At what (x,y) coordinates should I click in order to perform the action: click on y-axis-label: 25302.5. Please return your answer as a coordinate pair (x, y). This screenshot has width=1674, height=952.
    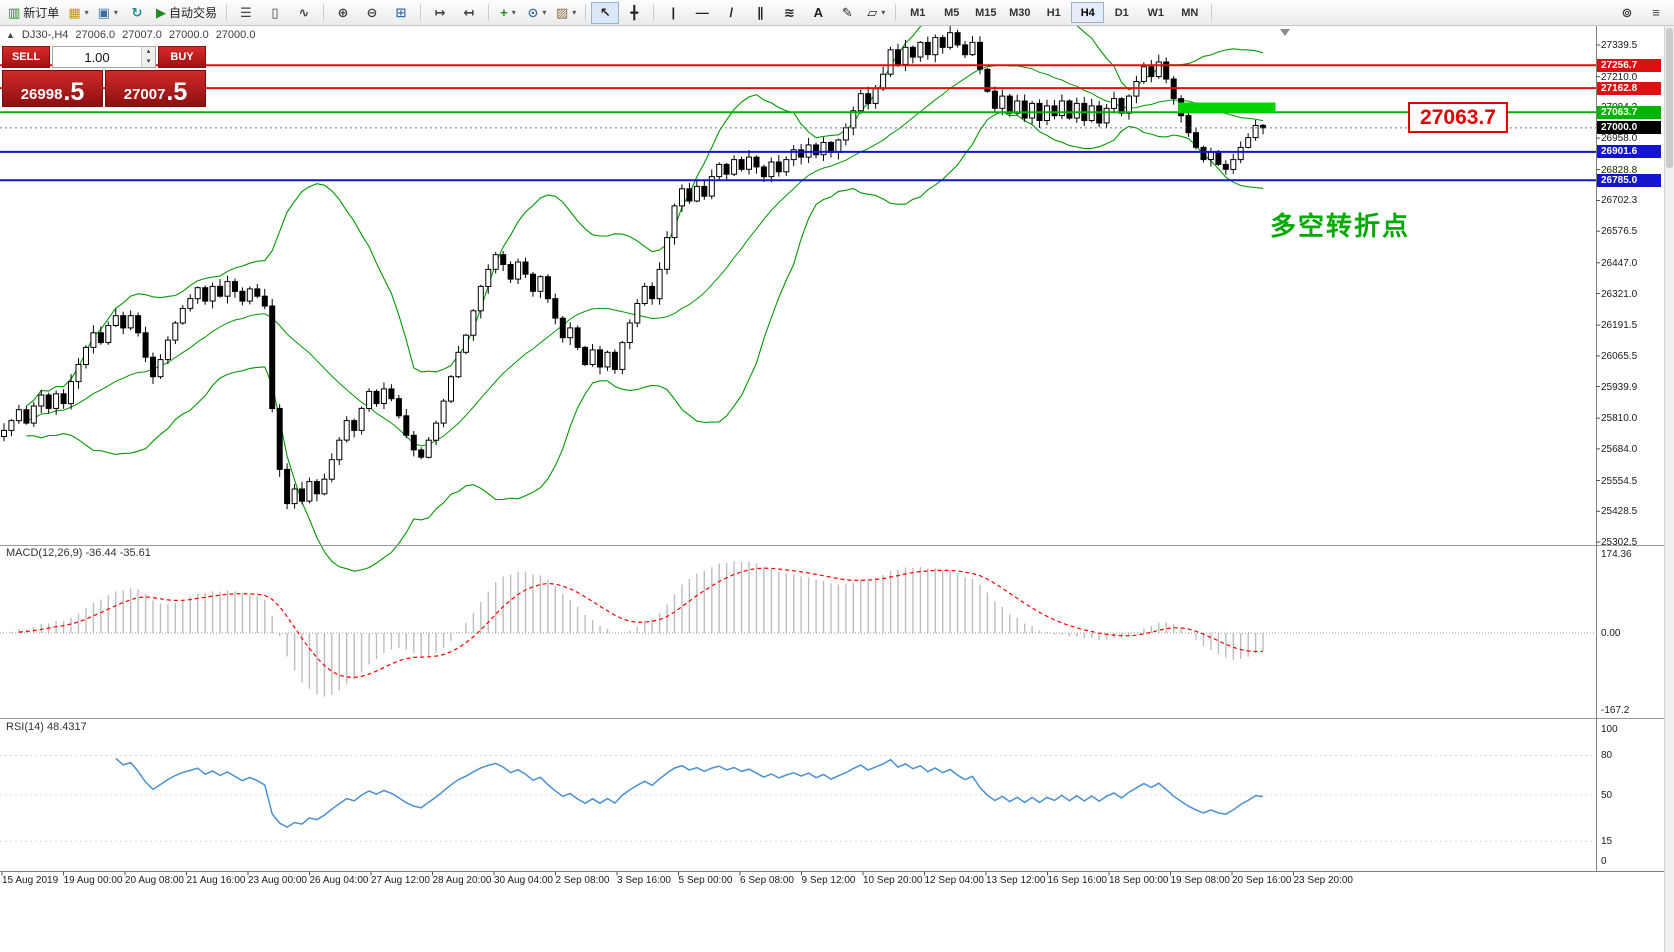
    Looking at the image, I should click on (1619, 543).